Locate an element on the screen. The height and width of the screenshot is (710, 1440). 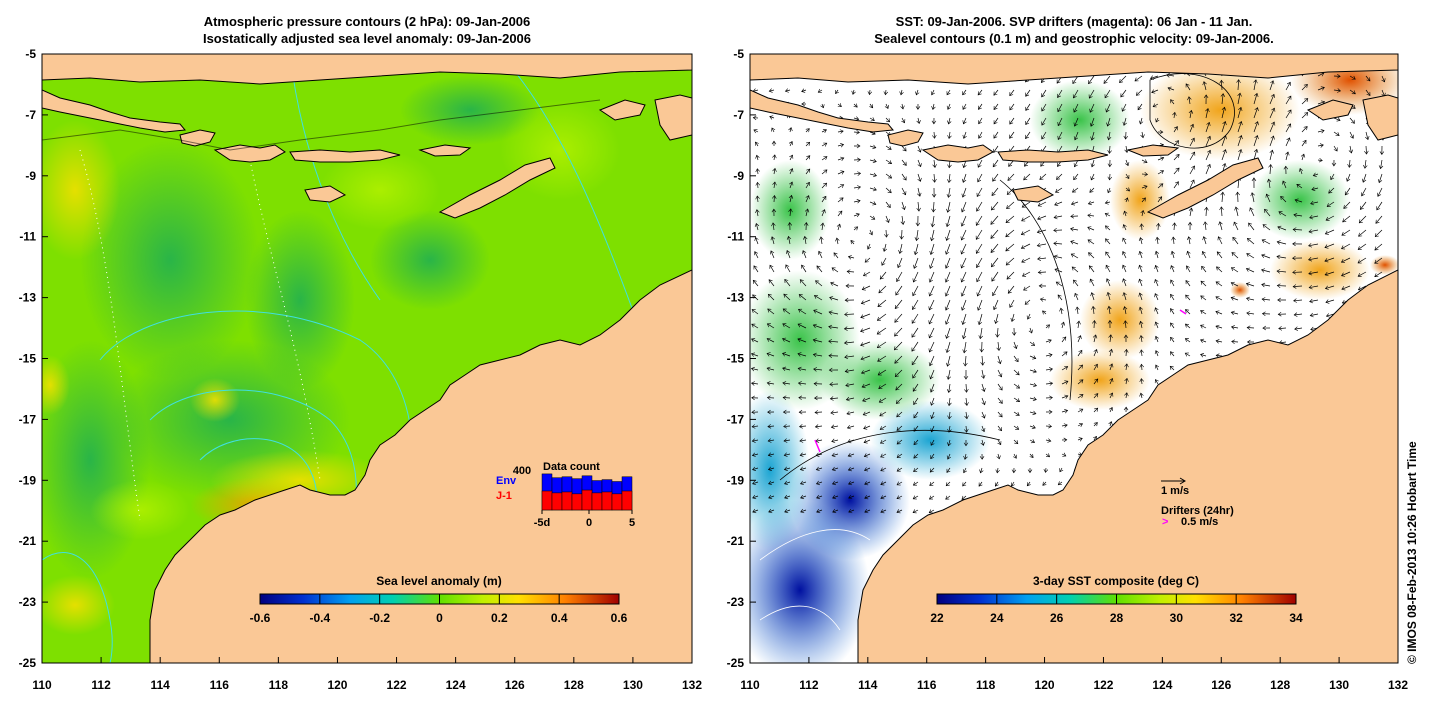
left-lat-tick-label: -25 is located at coordinates (28, 663).